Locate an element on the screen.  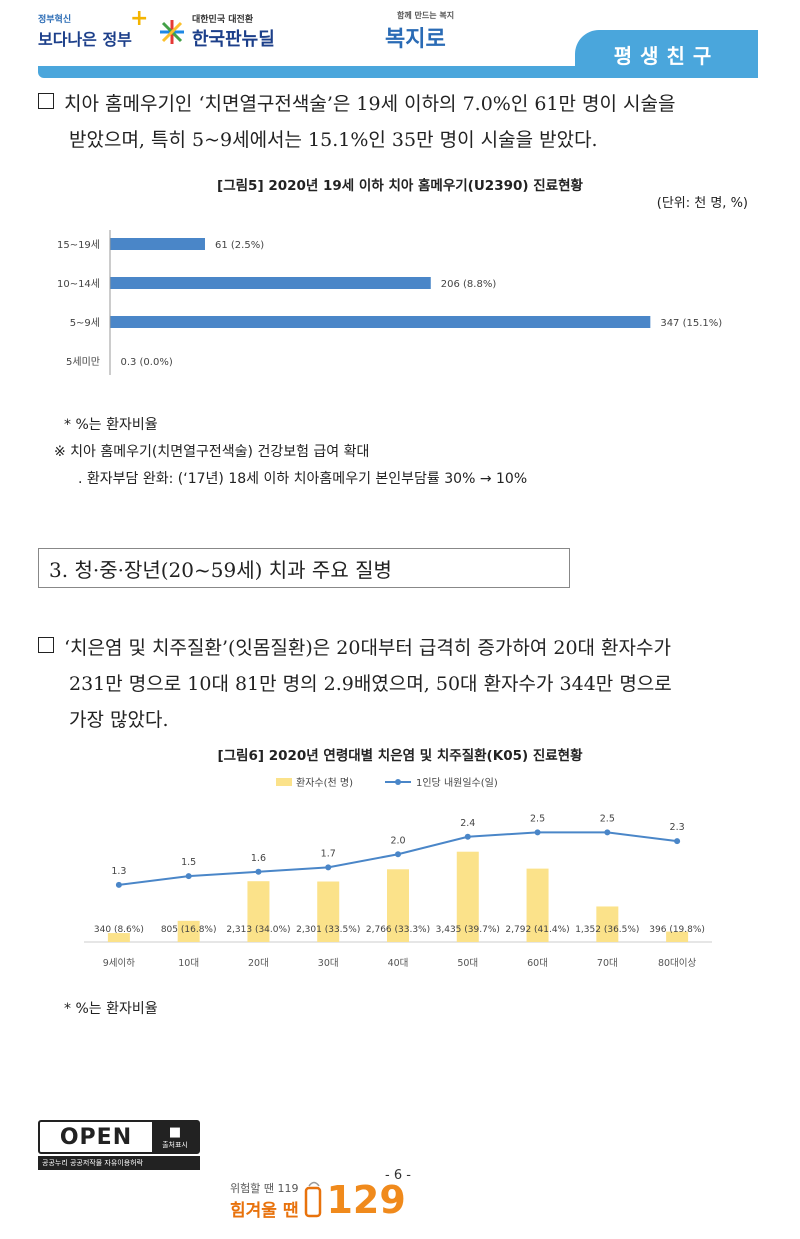
data-label: 396 (19.8%) is located at coordinates (677, 930).